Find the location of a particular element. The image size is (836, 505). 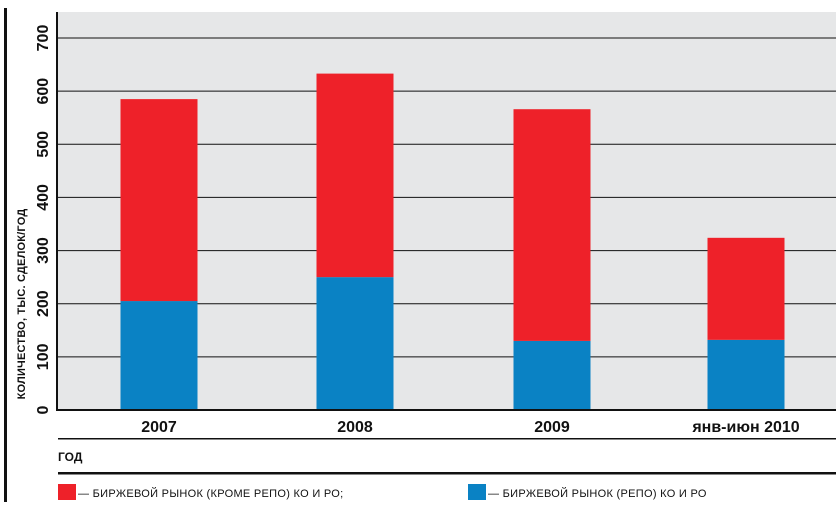

y-tick-label: 300 is located at coordinates (43, 250).